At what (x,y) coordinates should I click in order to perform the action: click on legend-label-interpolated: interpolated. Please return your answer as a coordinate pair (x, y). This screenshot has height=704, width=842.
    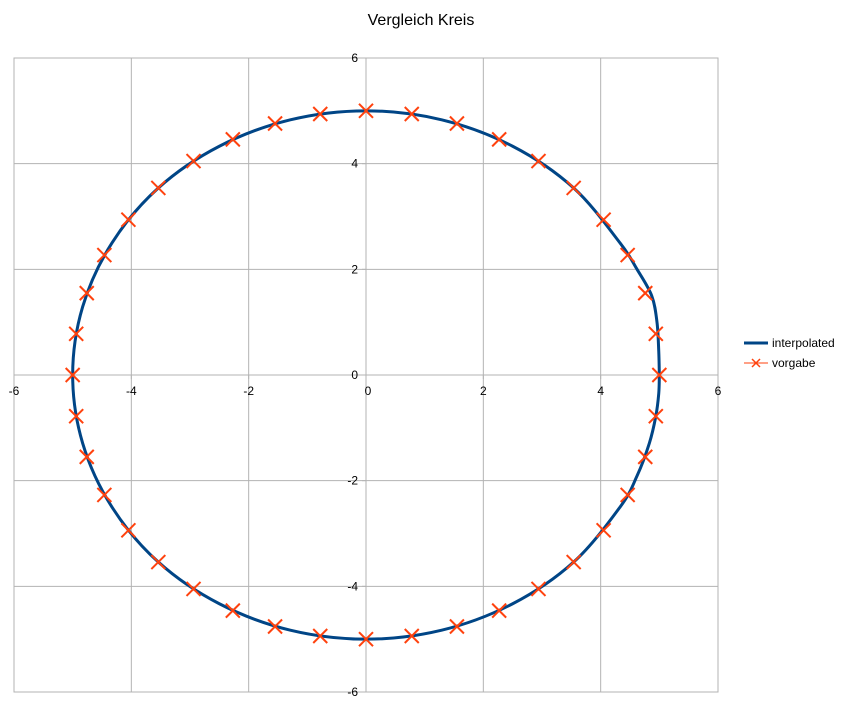
    Looking at the image, I should click on (803, 343).